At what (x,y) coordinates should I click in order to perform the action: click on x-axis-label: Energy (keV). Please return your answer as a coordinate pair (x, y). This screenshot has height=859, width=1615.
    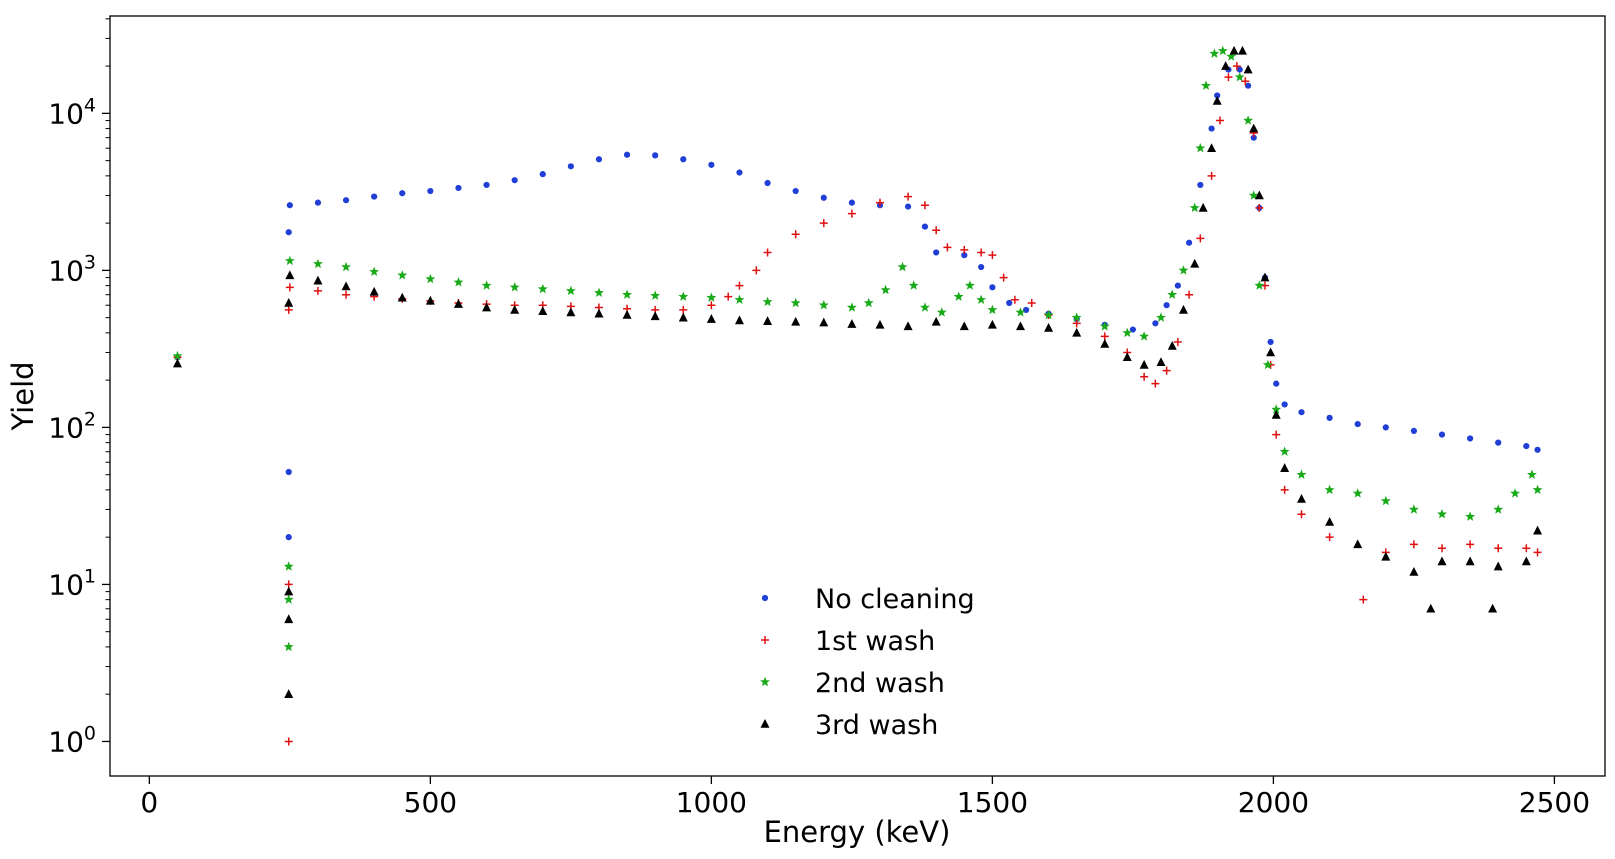
    Looking at the image, I should click on (857, 832).